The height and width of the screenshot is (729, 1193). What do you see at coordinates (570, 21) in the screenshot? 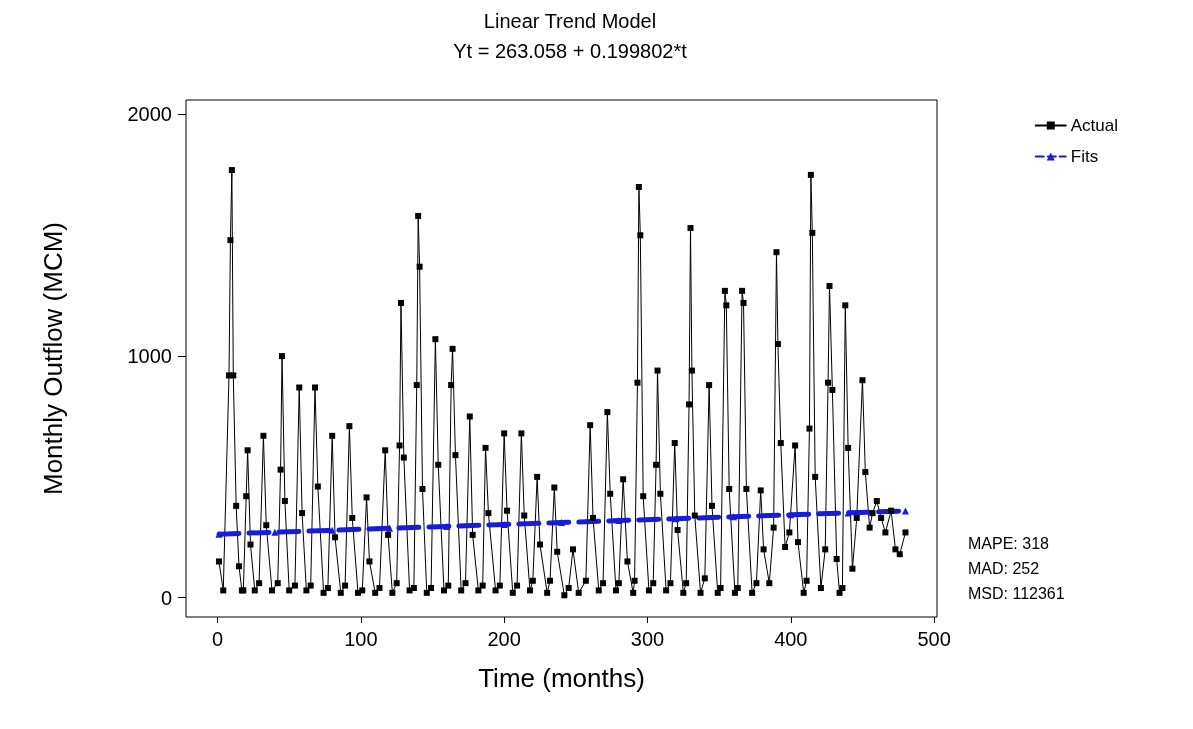
I see `chart-title: Linear Trend Model` at bounding box center [570, 21].